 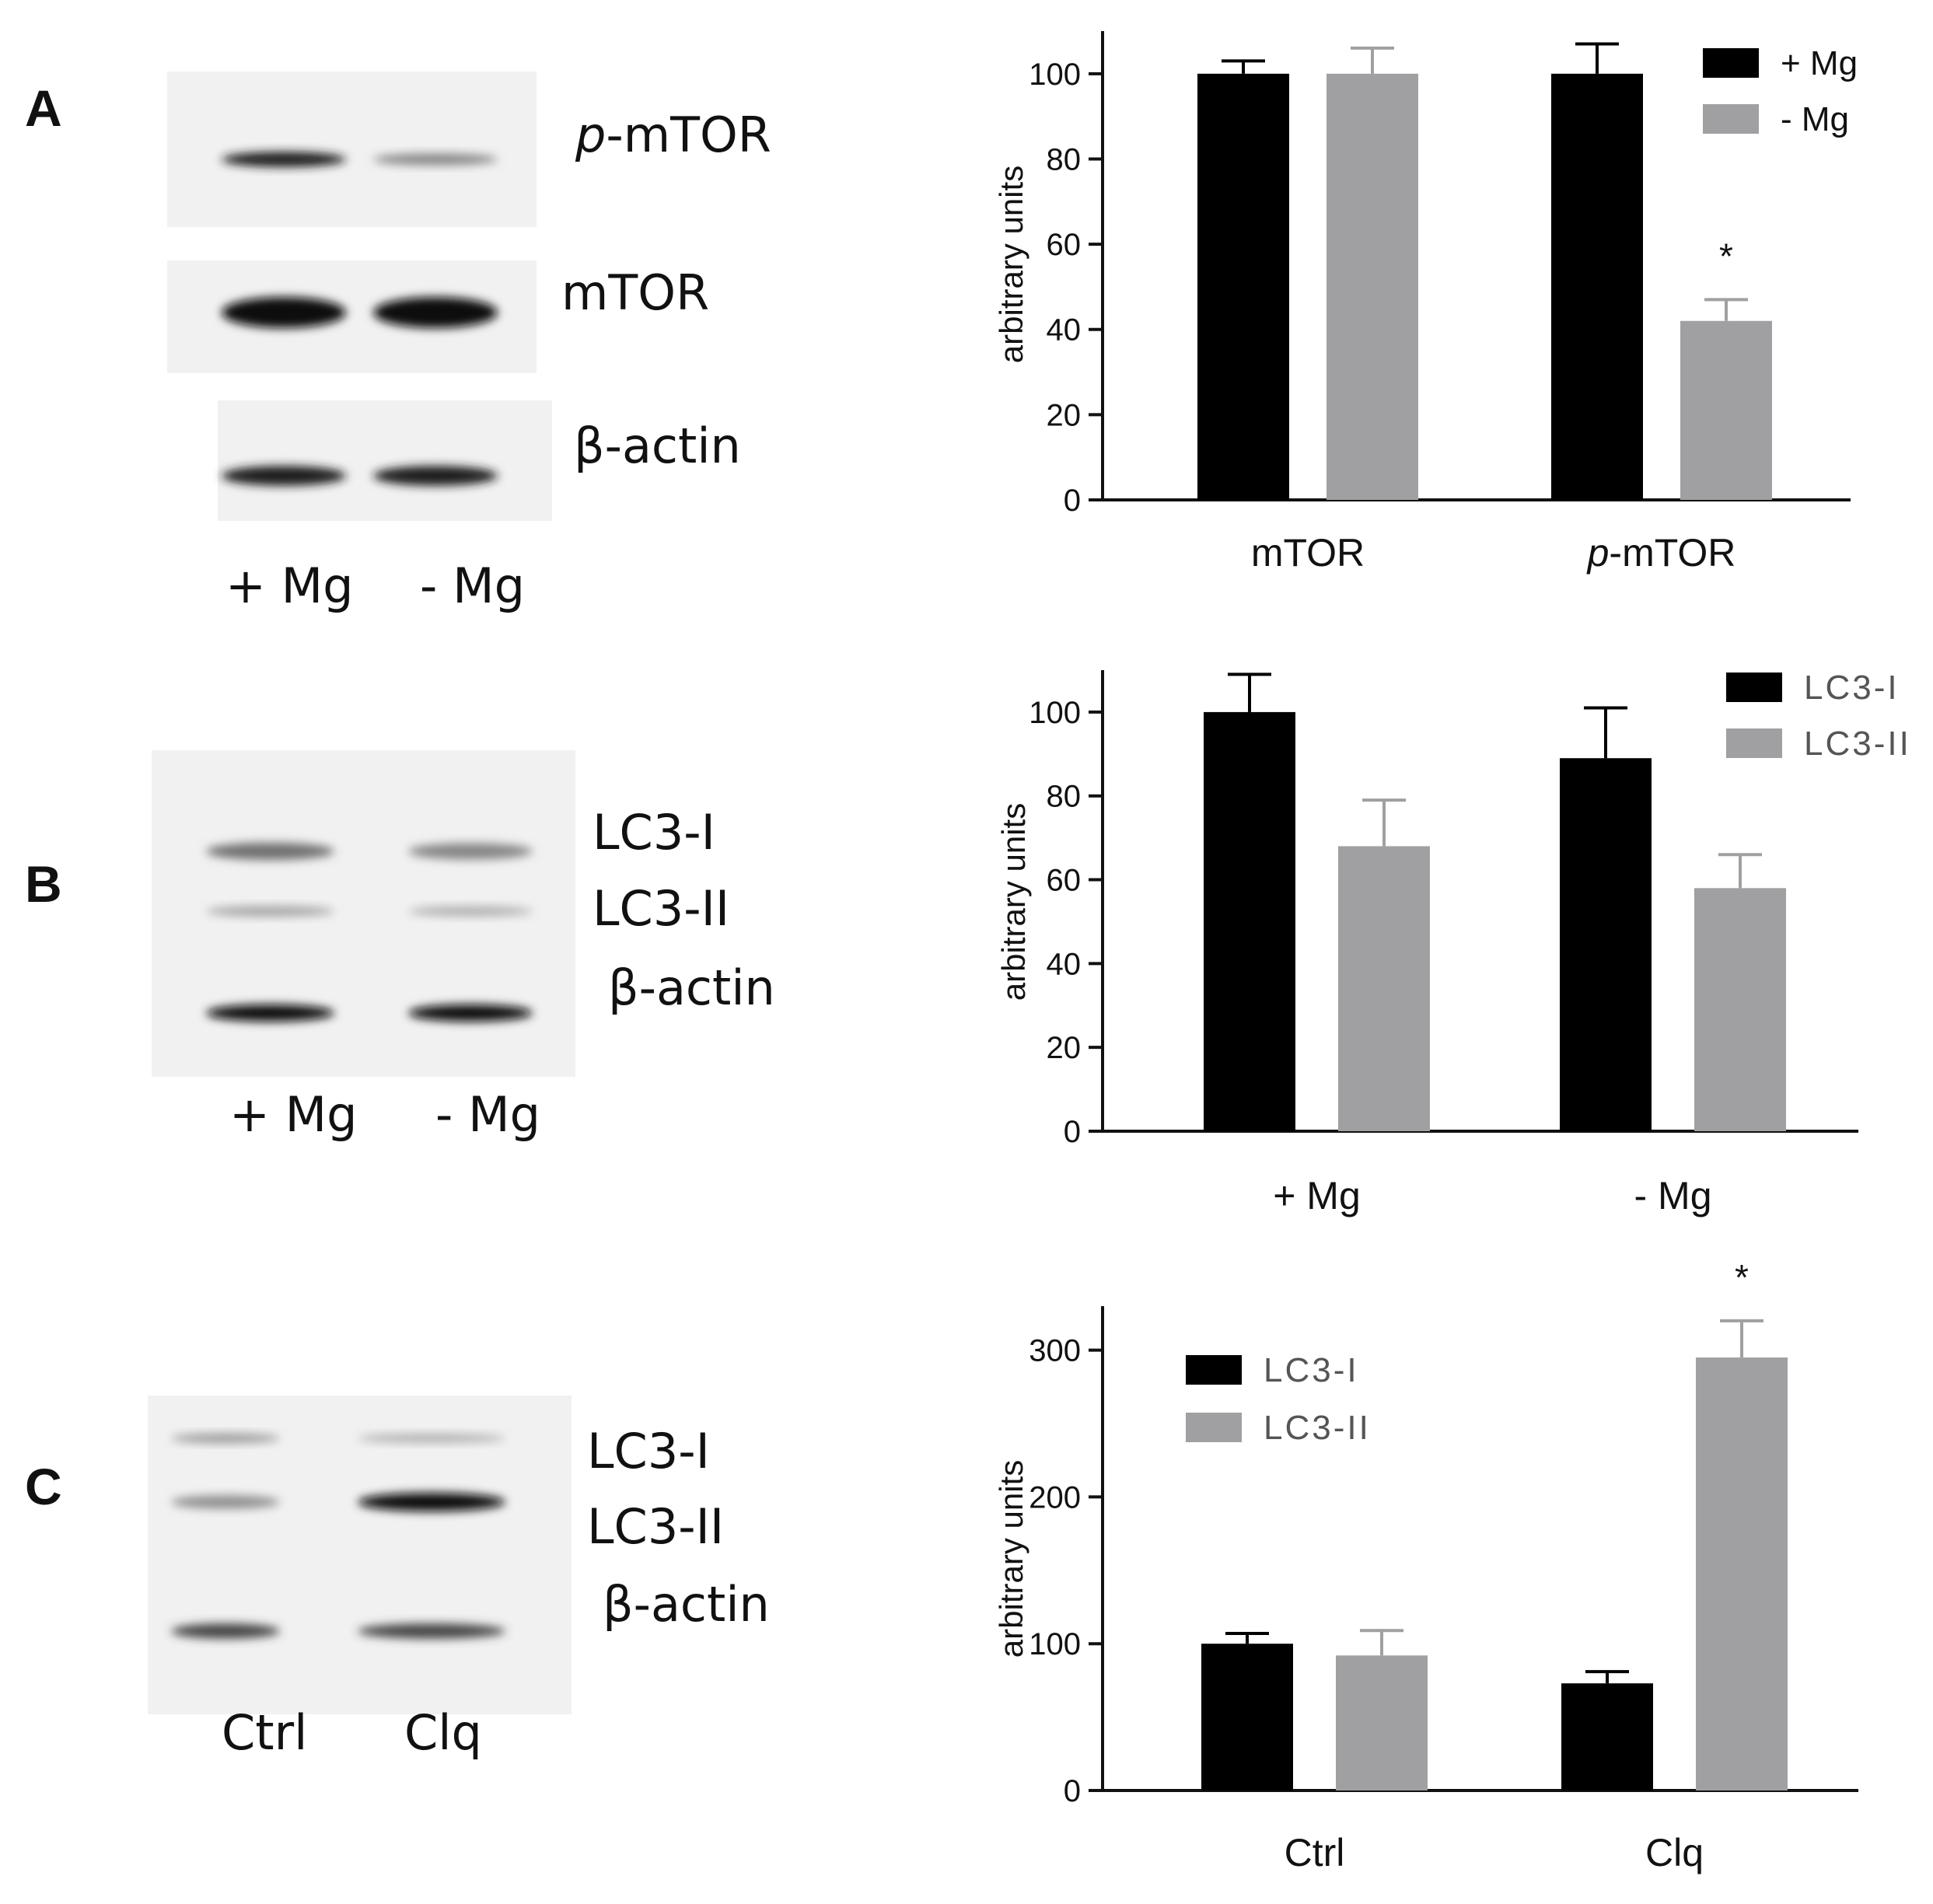 I want to click on panel-letter: B, so click(x=43, y=884).